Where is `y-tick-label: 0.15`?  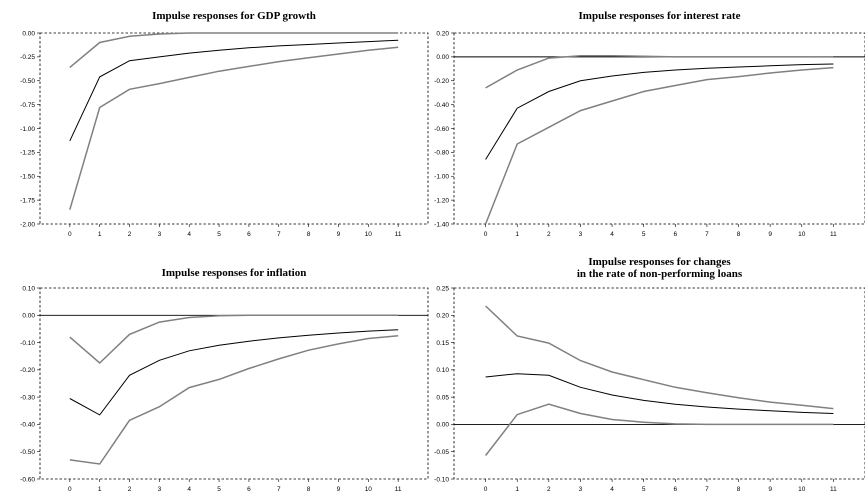 y-tick-label: 0.15 is located at coordinates (442, 343).